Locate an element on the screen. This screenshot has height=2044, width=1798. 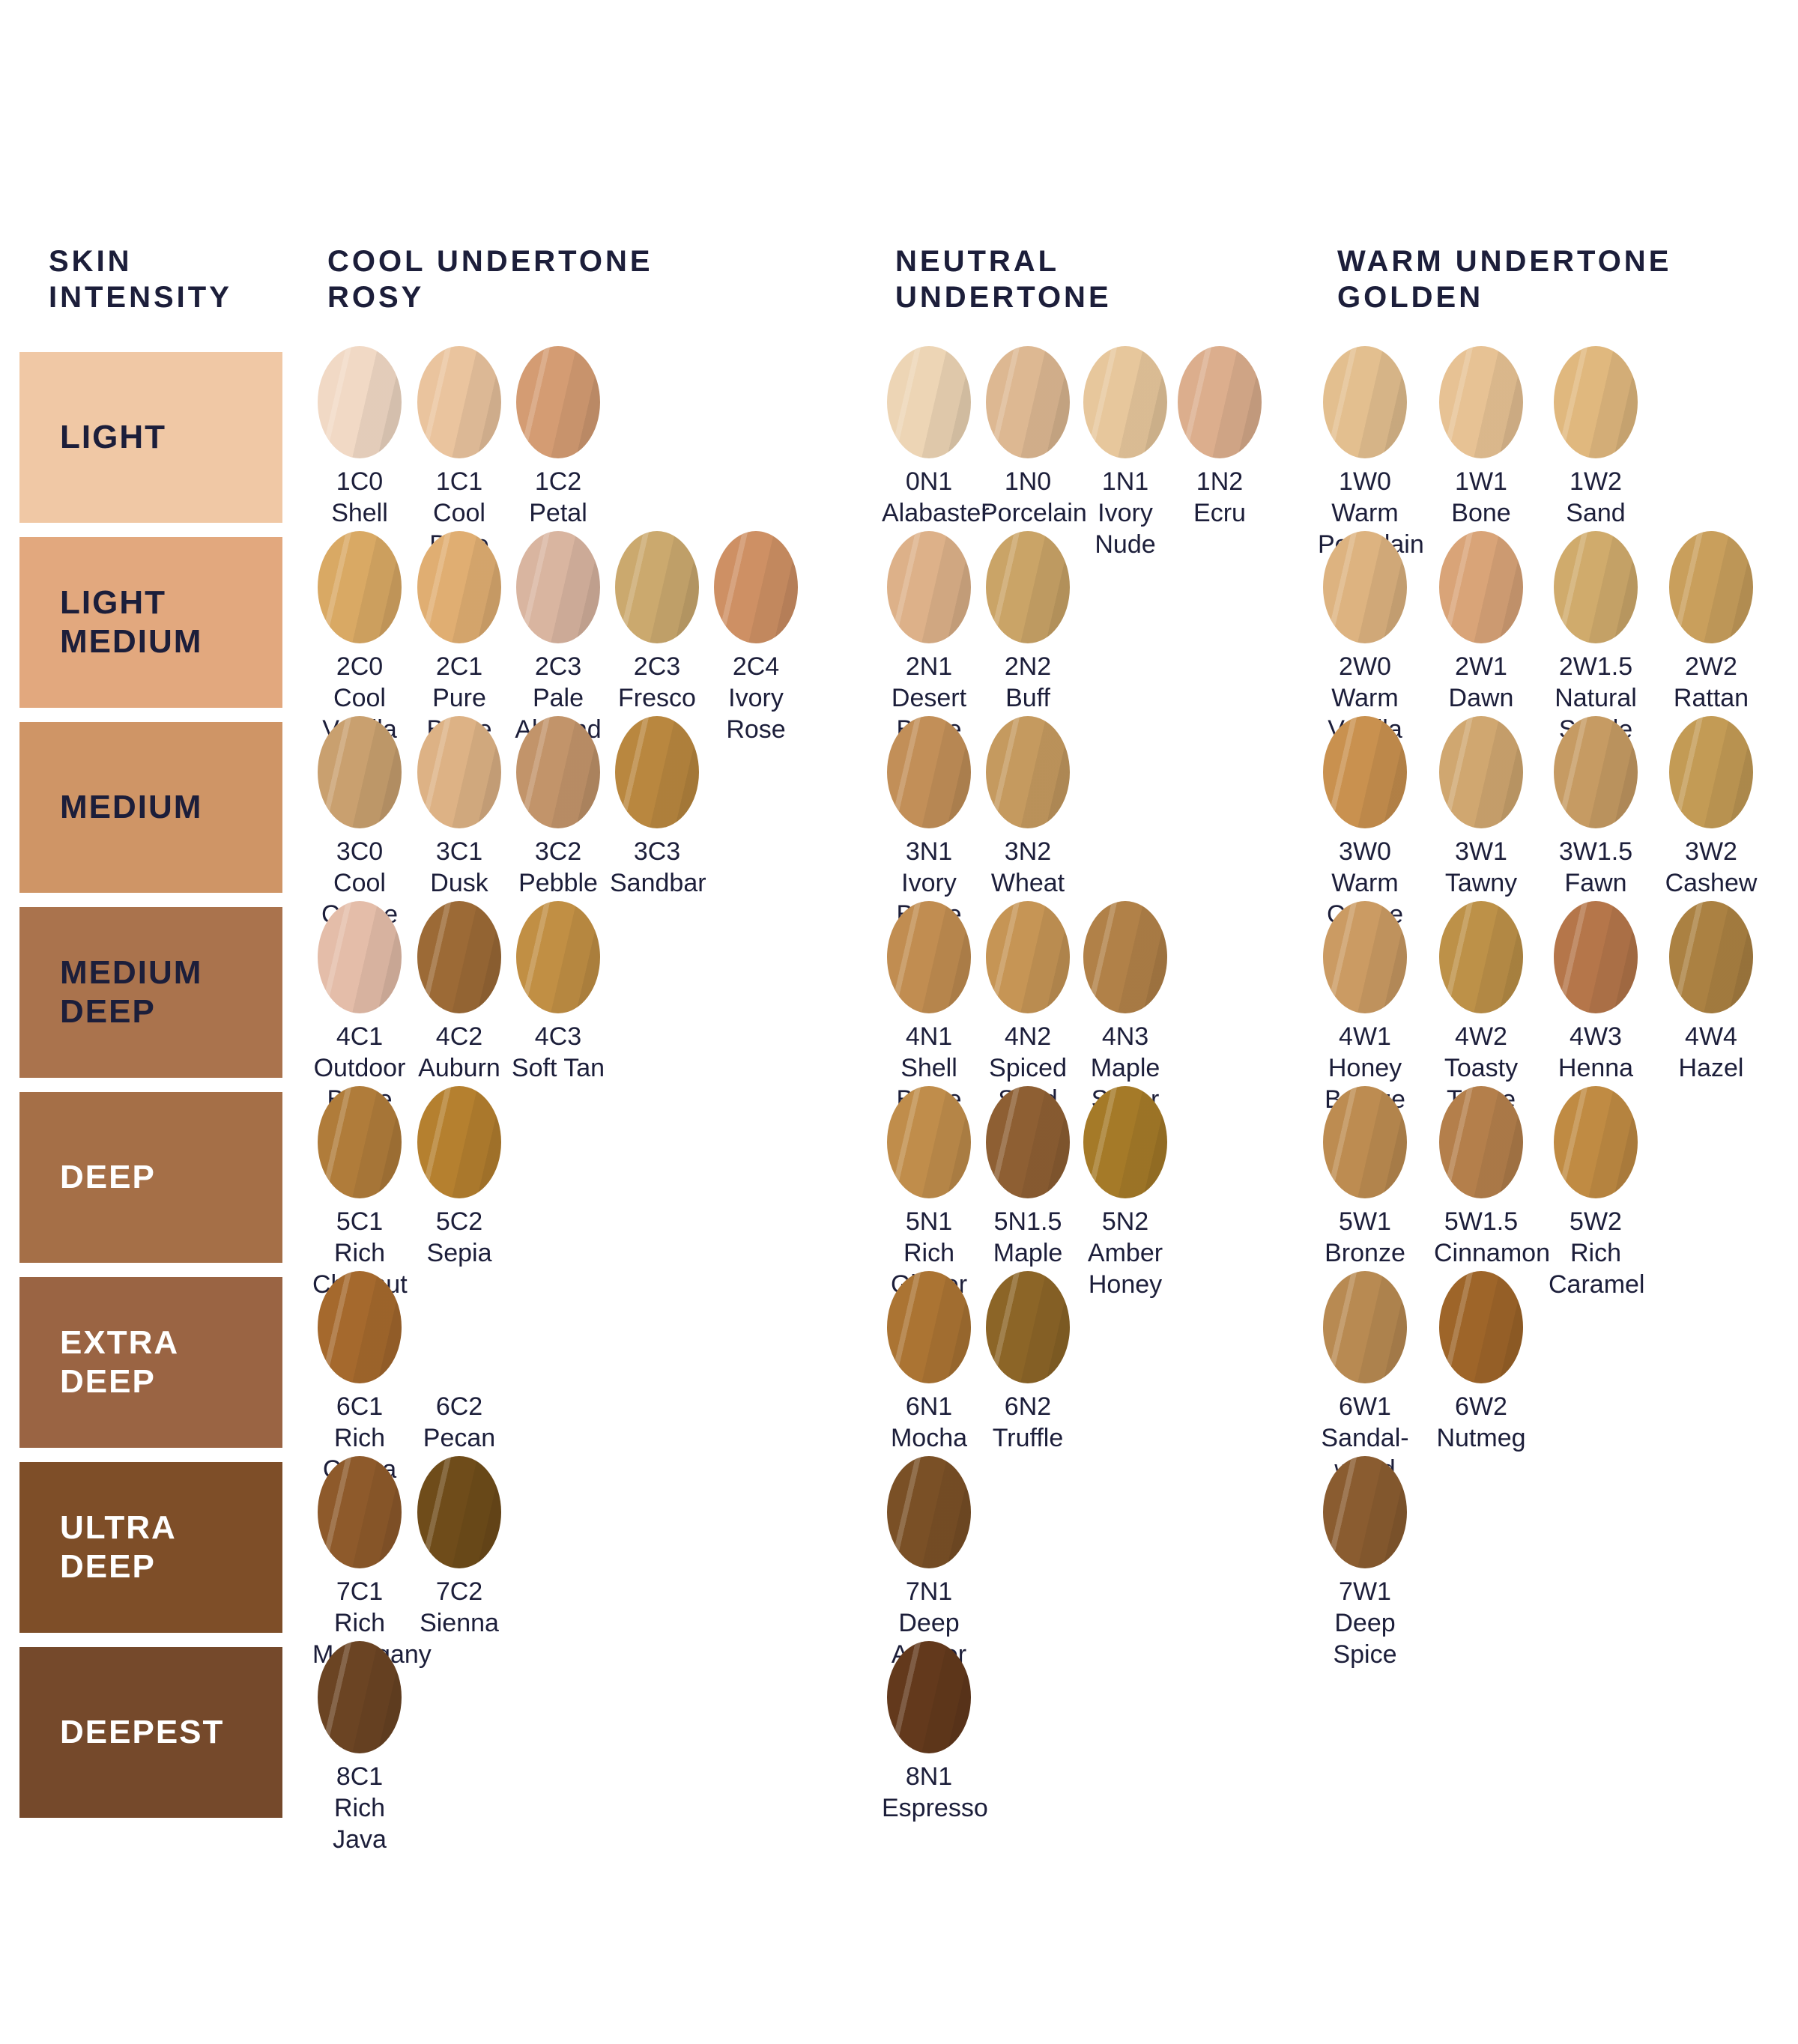
shade-swatch-3N1 is located at coordinates (929, 772).